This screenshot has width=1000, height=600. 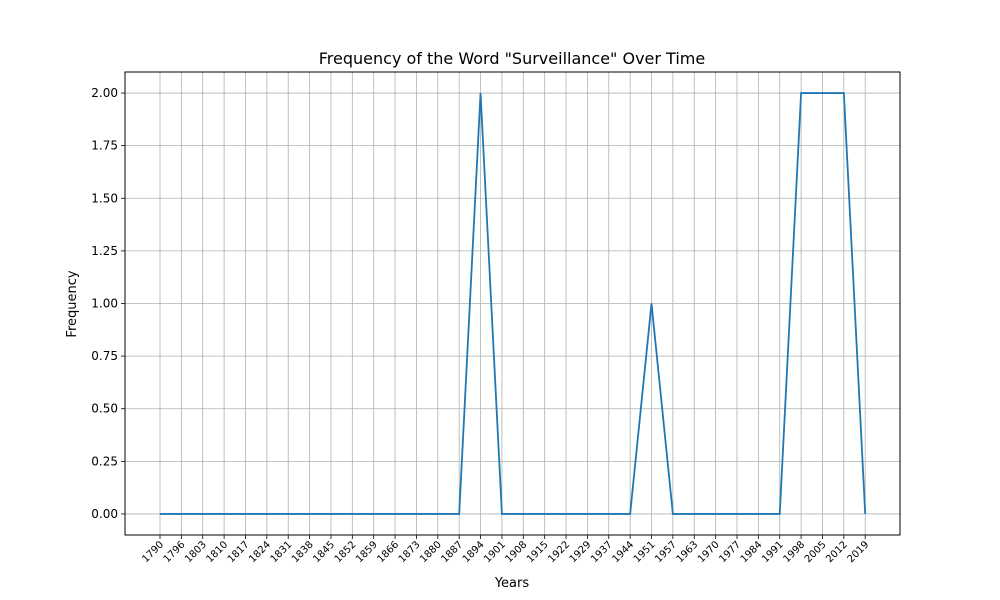 I want to click on x-tick-label: 2019, so click(x=859, y=552).